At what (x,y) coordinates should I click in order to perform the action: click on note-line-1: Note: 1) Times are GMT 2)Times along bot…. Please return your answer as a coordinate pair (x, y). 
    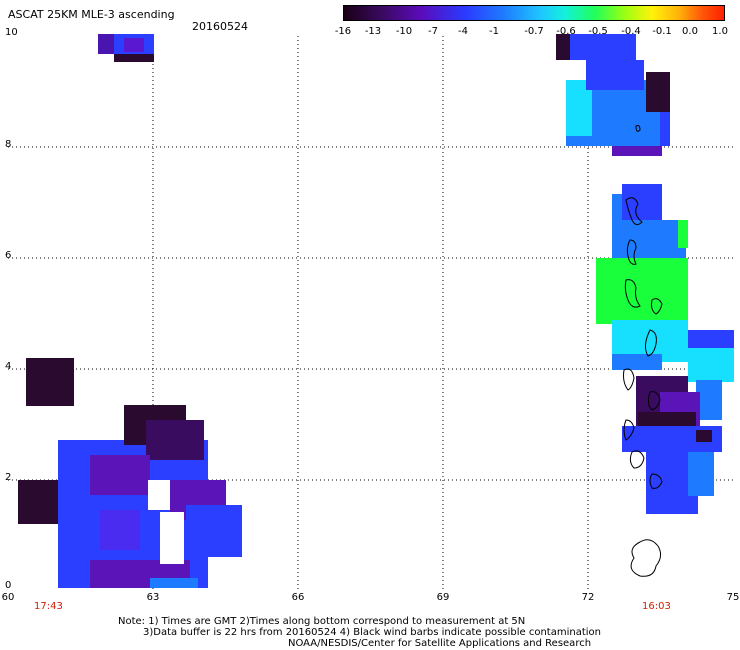
    Looking at the image, I should click on (322, 621).